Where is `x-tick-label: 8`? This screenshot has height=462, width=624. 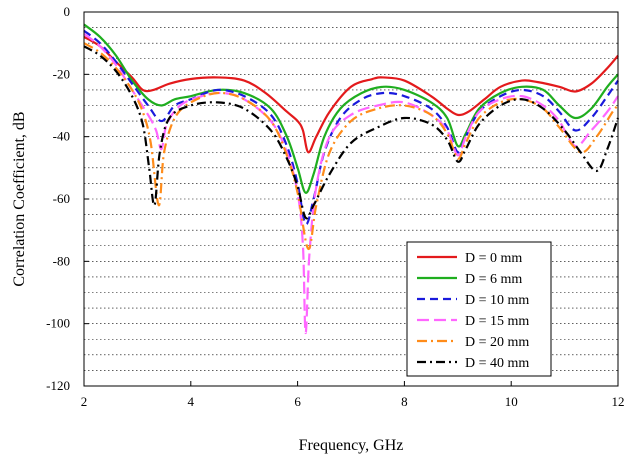
x-tick-label: 8 is located at coordinates (404, 401).